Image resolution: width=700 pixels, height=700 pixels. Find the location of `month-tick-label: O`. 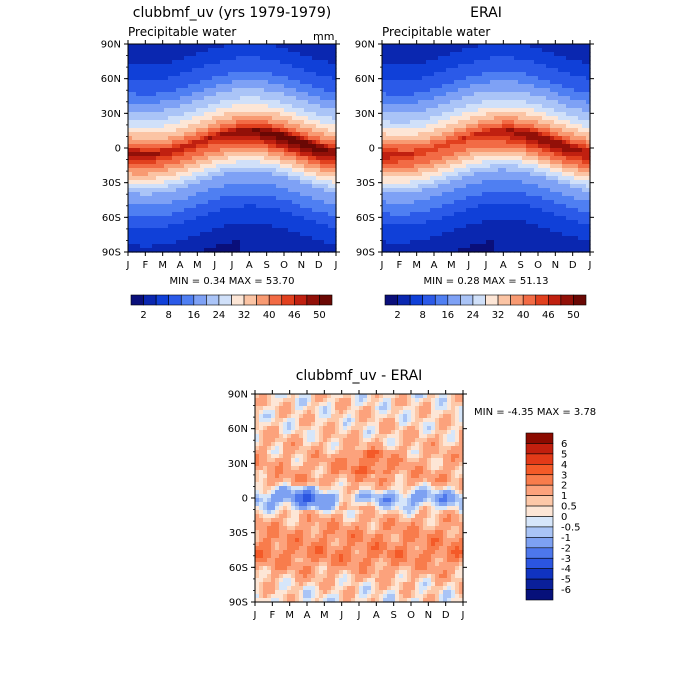

month-tick-label: O is located at coordinates (284, 265).